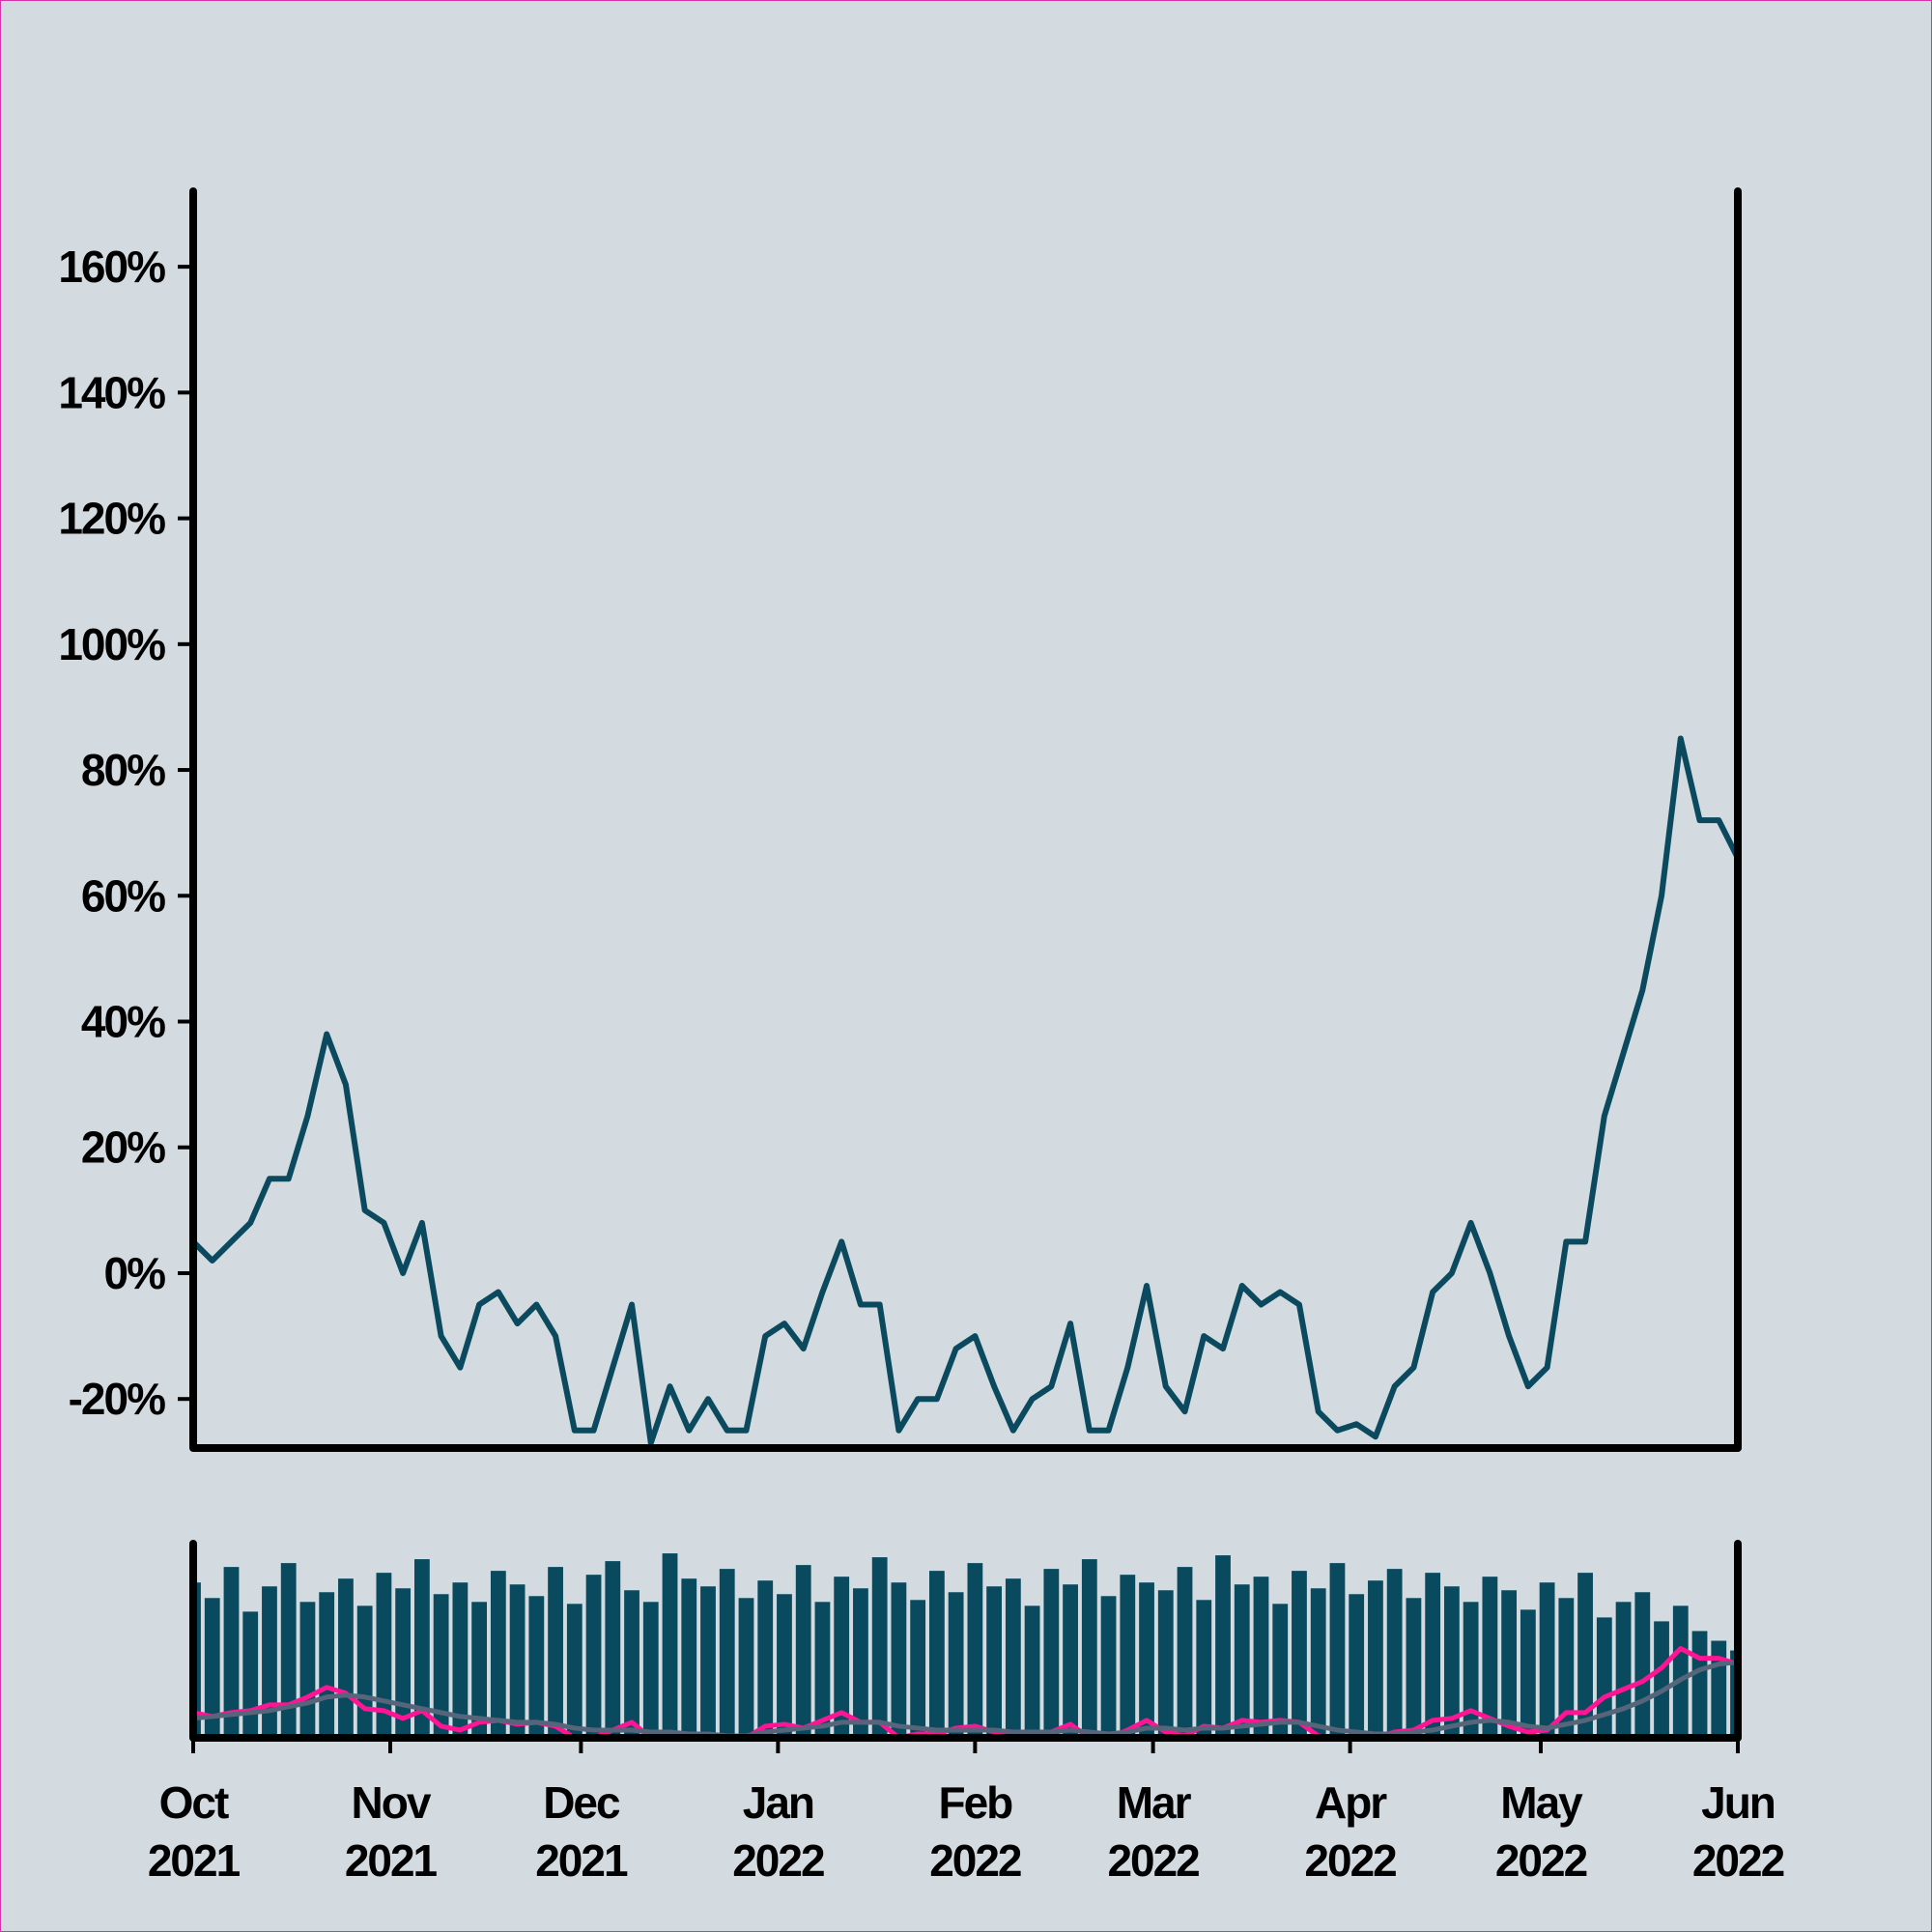  I want to click on axis-spine, so click(965, 1641).